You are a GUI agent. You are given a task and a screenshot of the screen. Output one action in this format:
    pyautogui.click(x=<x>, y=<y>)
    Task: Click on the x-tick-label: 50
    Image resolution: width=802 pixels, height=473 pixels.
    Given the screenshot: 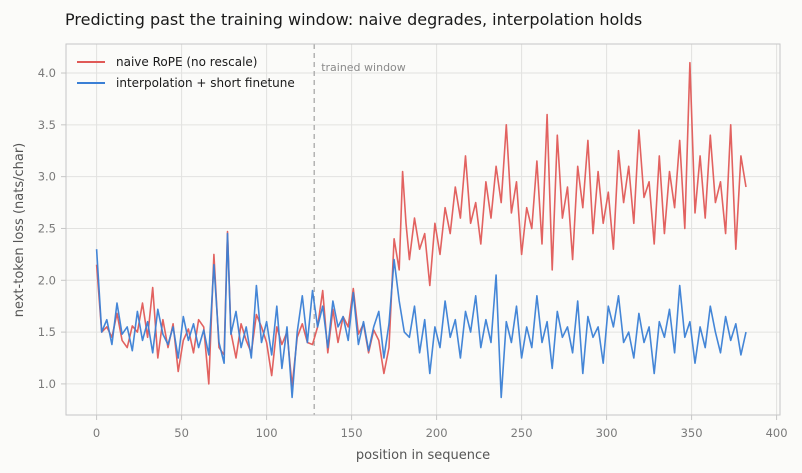 What is the action you would take?
    pyautogui.click(x=181, y=433)
    